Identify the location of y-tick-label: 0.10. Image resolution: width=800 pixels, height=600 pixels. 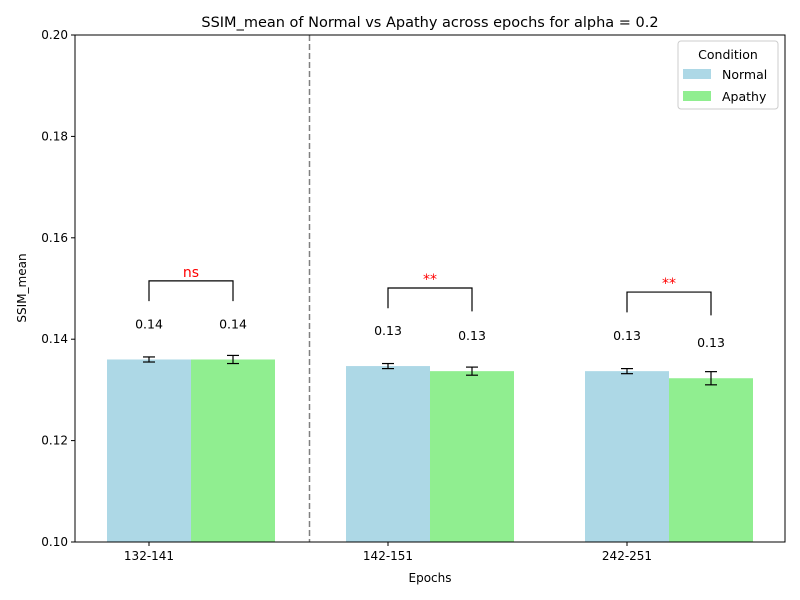
(54, 542).